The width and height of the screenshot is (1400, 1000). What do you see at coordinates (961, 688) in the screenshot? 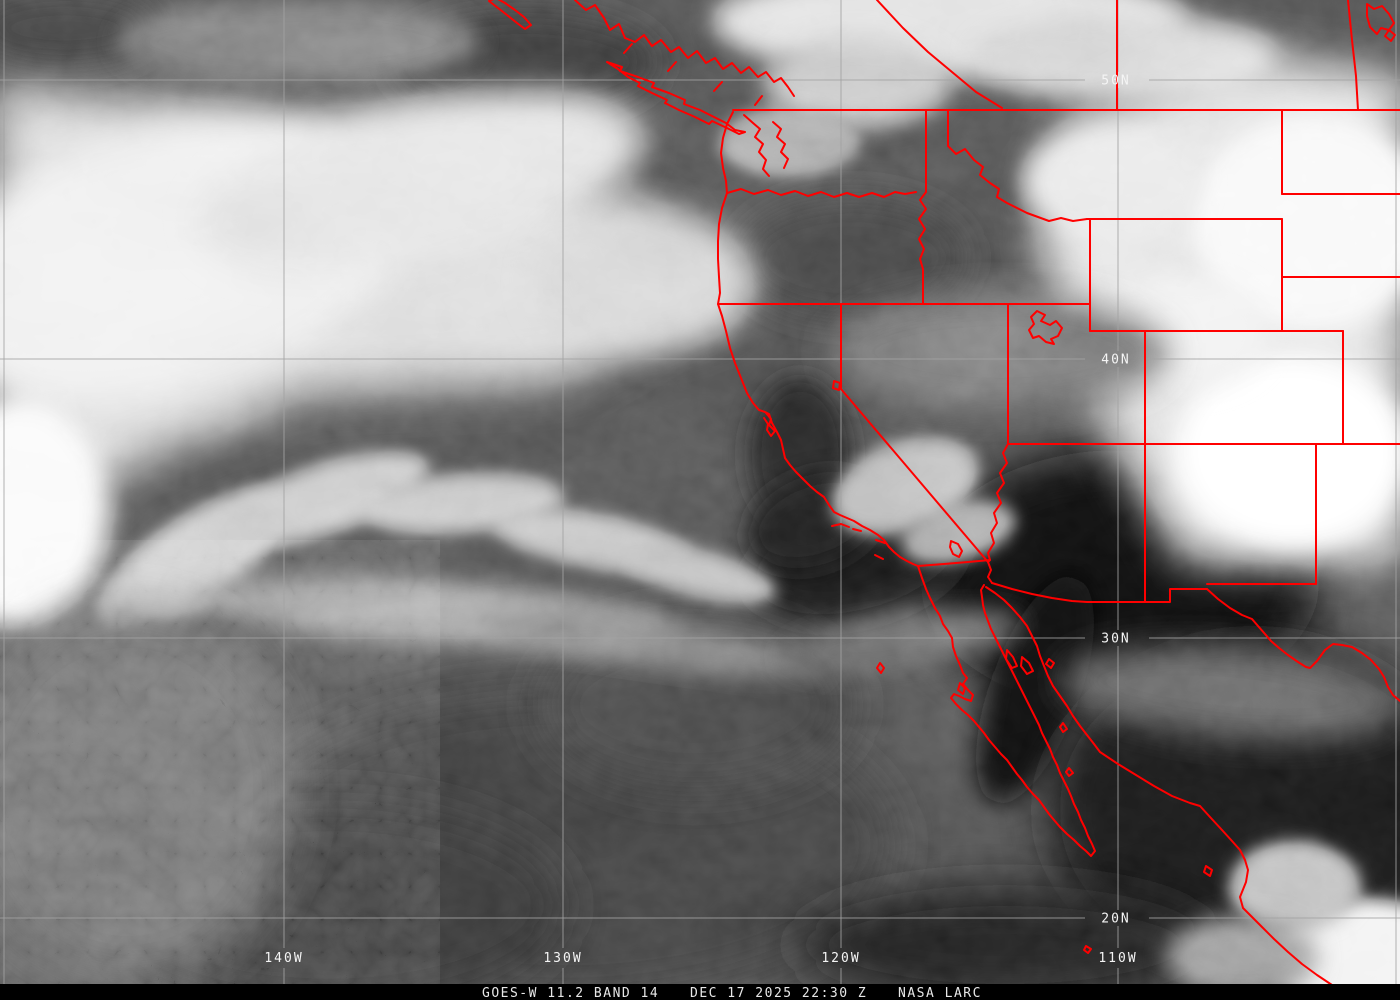
I see `cedros-island` at bounding box center [961, 688].